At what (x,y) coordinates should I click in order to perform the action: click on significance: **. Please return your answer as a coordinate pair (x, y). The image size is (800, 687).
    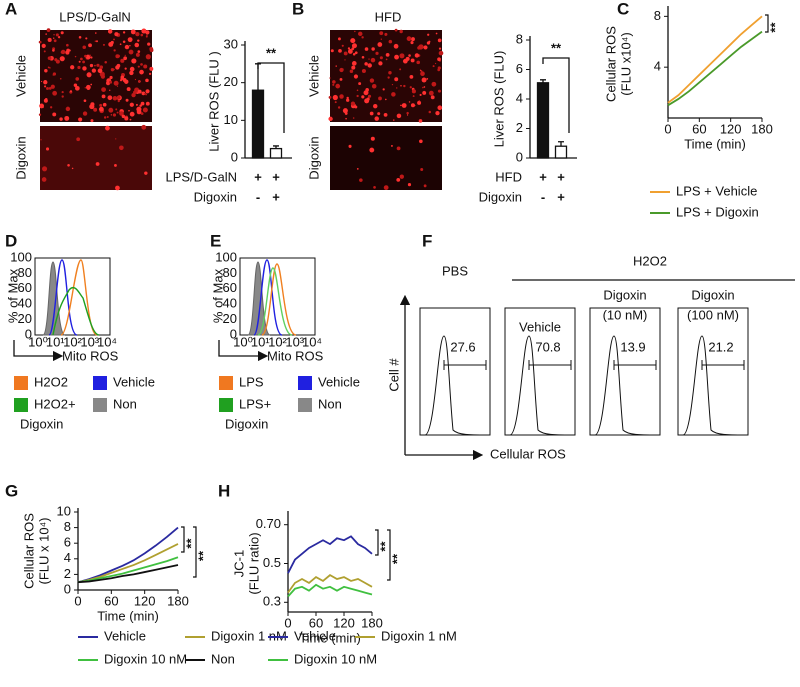
    Looking at the image, I should click on (384, 546).